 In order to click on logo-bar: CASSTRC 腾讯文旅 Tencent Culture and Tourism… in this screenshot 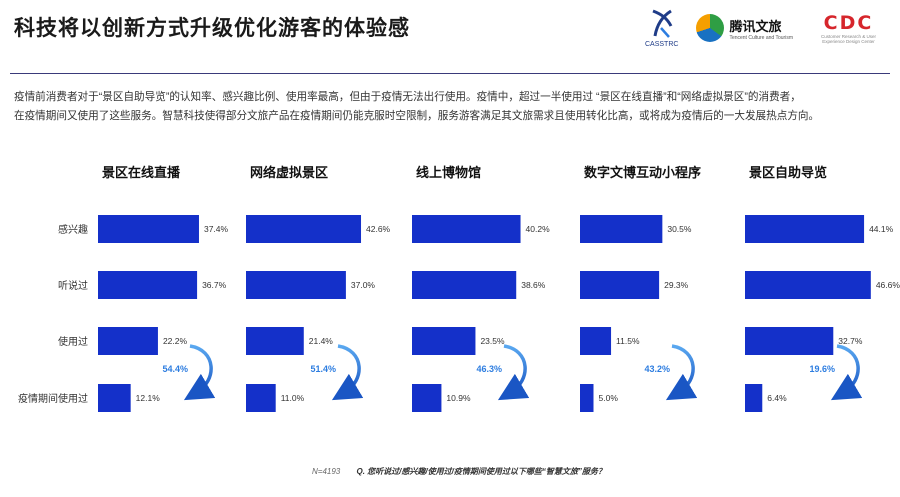, I will do `click(765, 28)`.